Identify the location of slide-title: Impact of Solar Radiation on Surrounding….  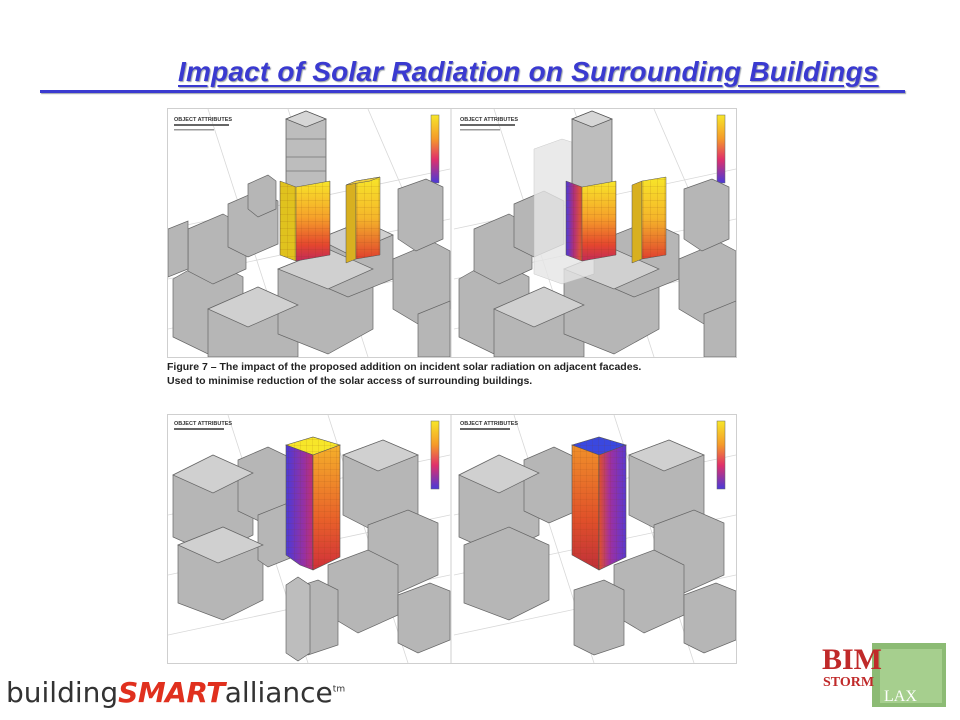
(528, 71).